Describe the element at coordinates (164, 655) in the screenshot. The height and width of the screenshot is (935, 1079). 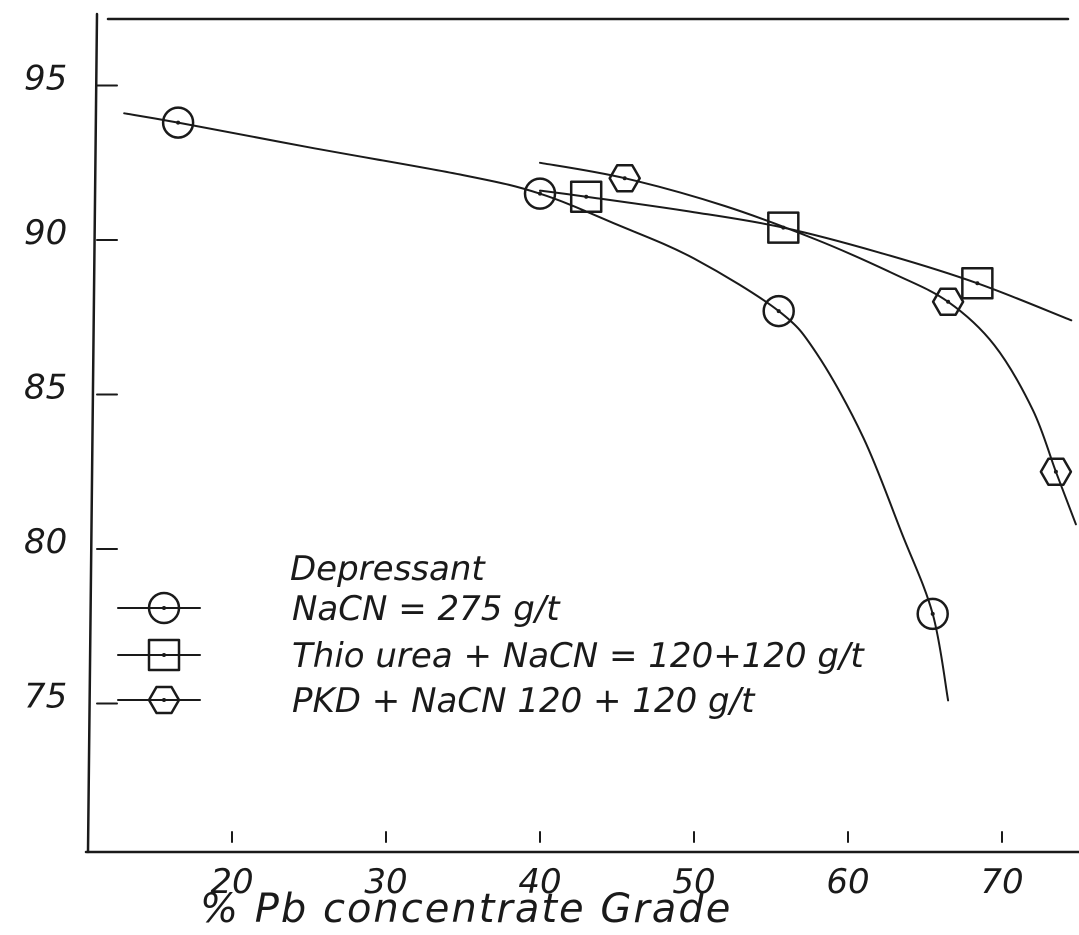
I see `legend-marker-square` at that location.